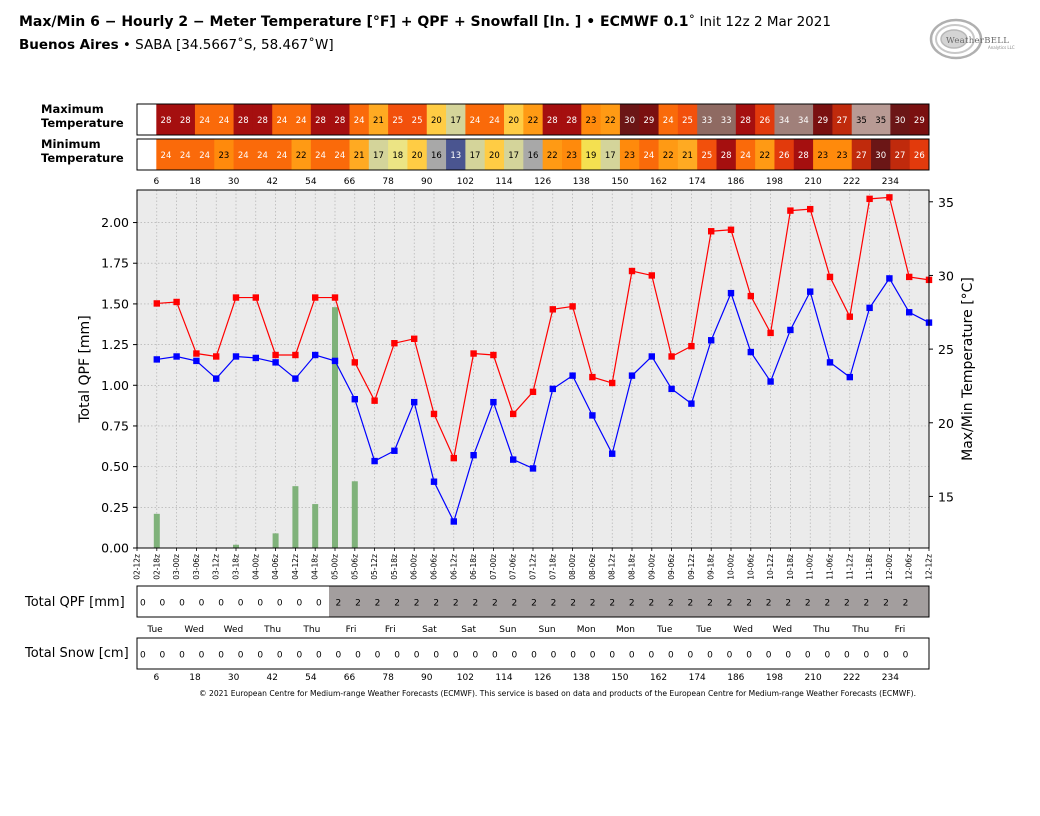  I want to click on day-label: Tue, so click(664, 630).